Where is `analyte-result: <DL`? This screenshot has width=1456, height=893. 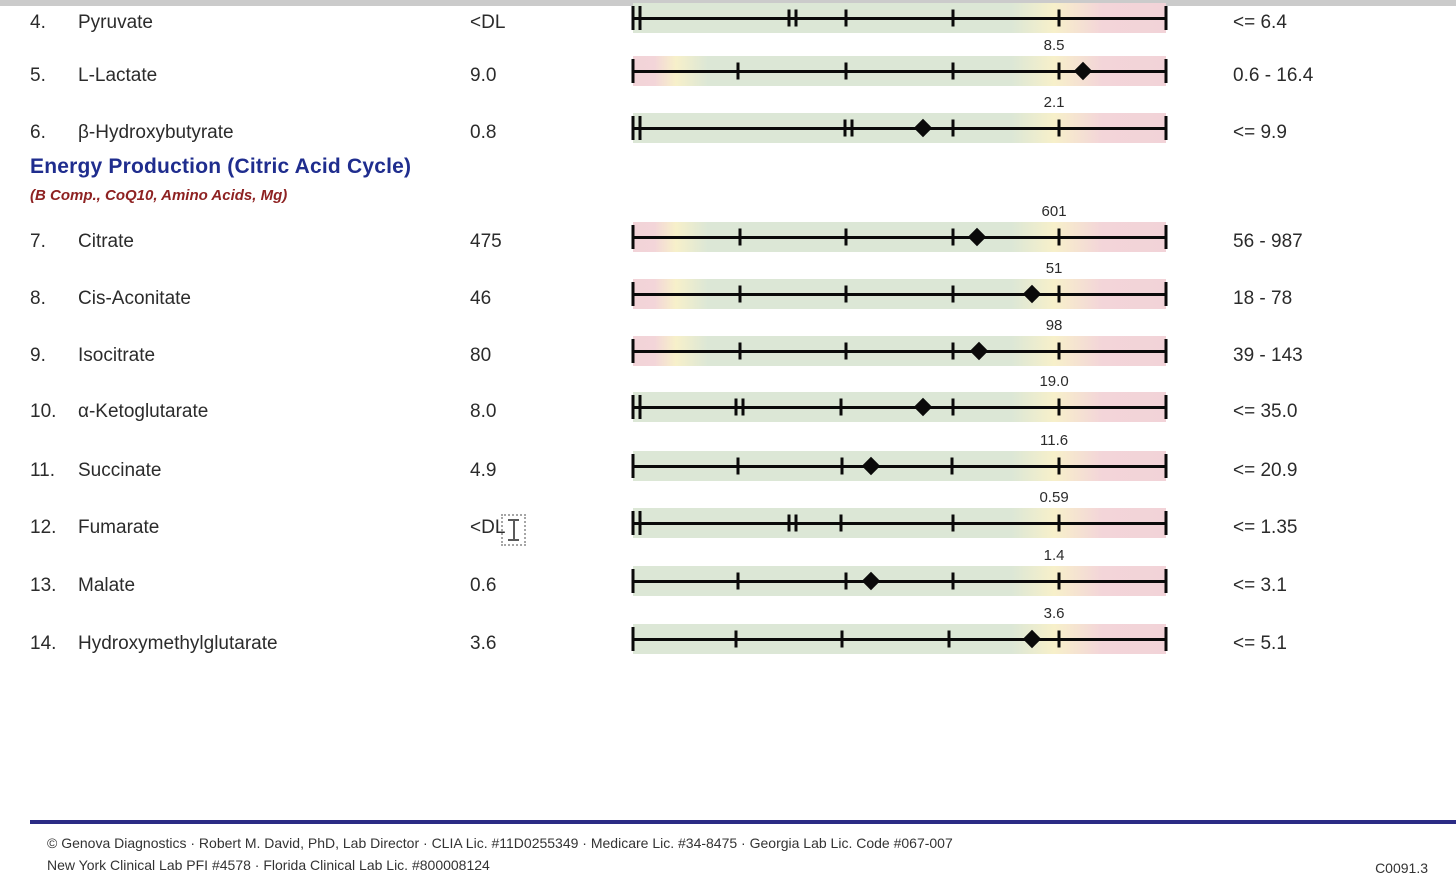 analyte-result: <DL is located at coordinates (487, 23).